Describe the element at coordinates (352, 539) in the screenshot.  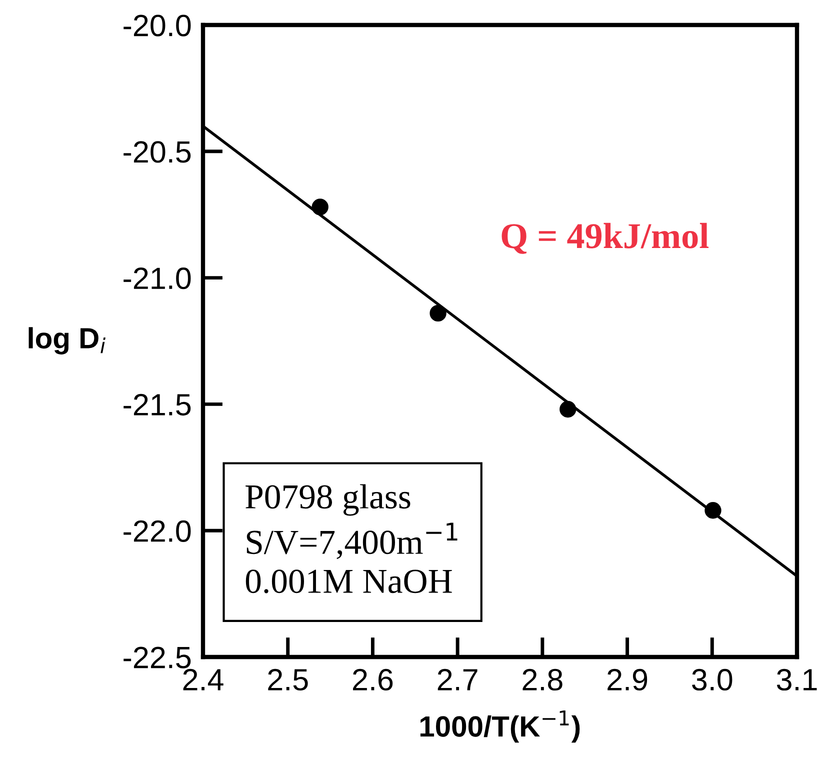
I see `annotation: P0798 glass S/V=7,400m$^{−1}$ 0.001M NaOH` at that location.